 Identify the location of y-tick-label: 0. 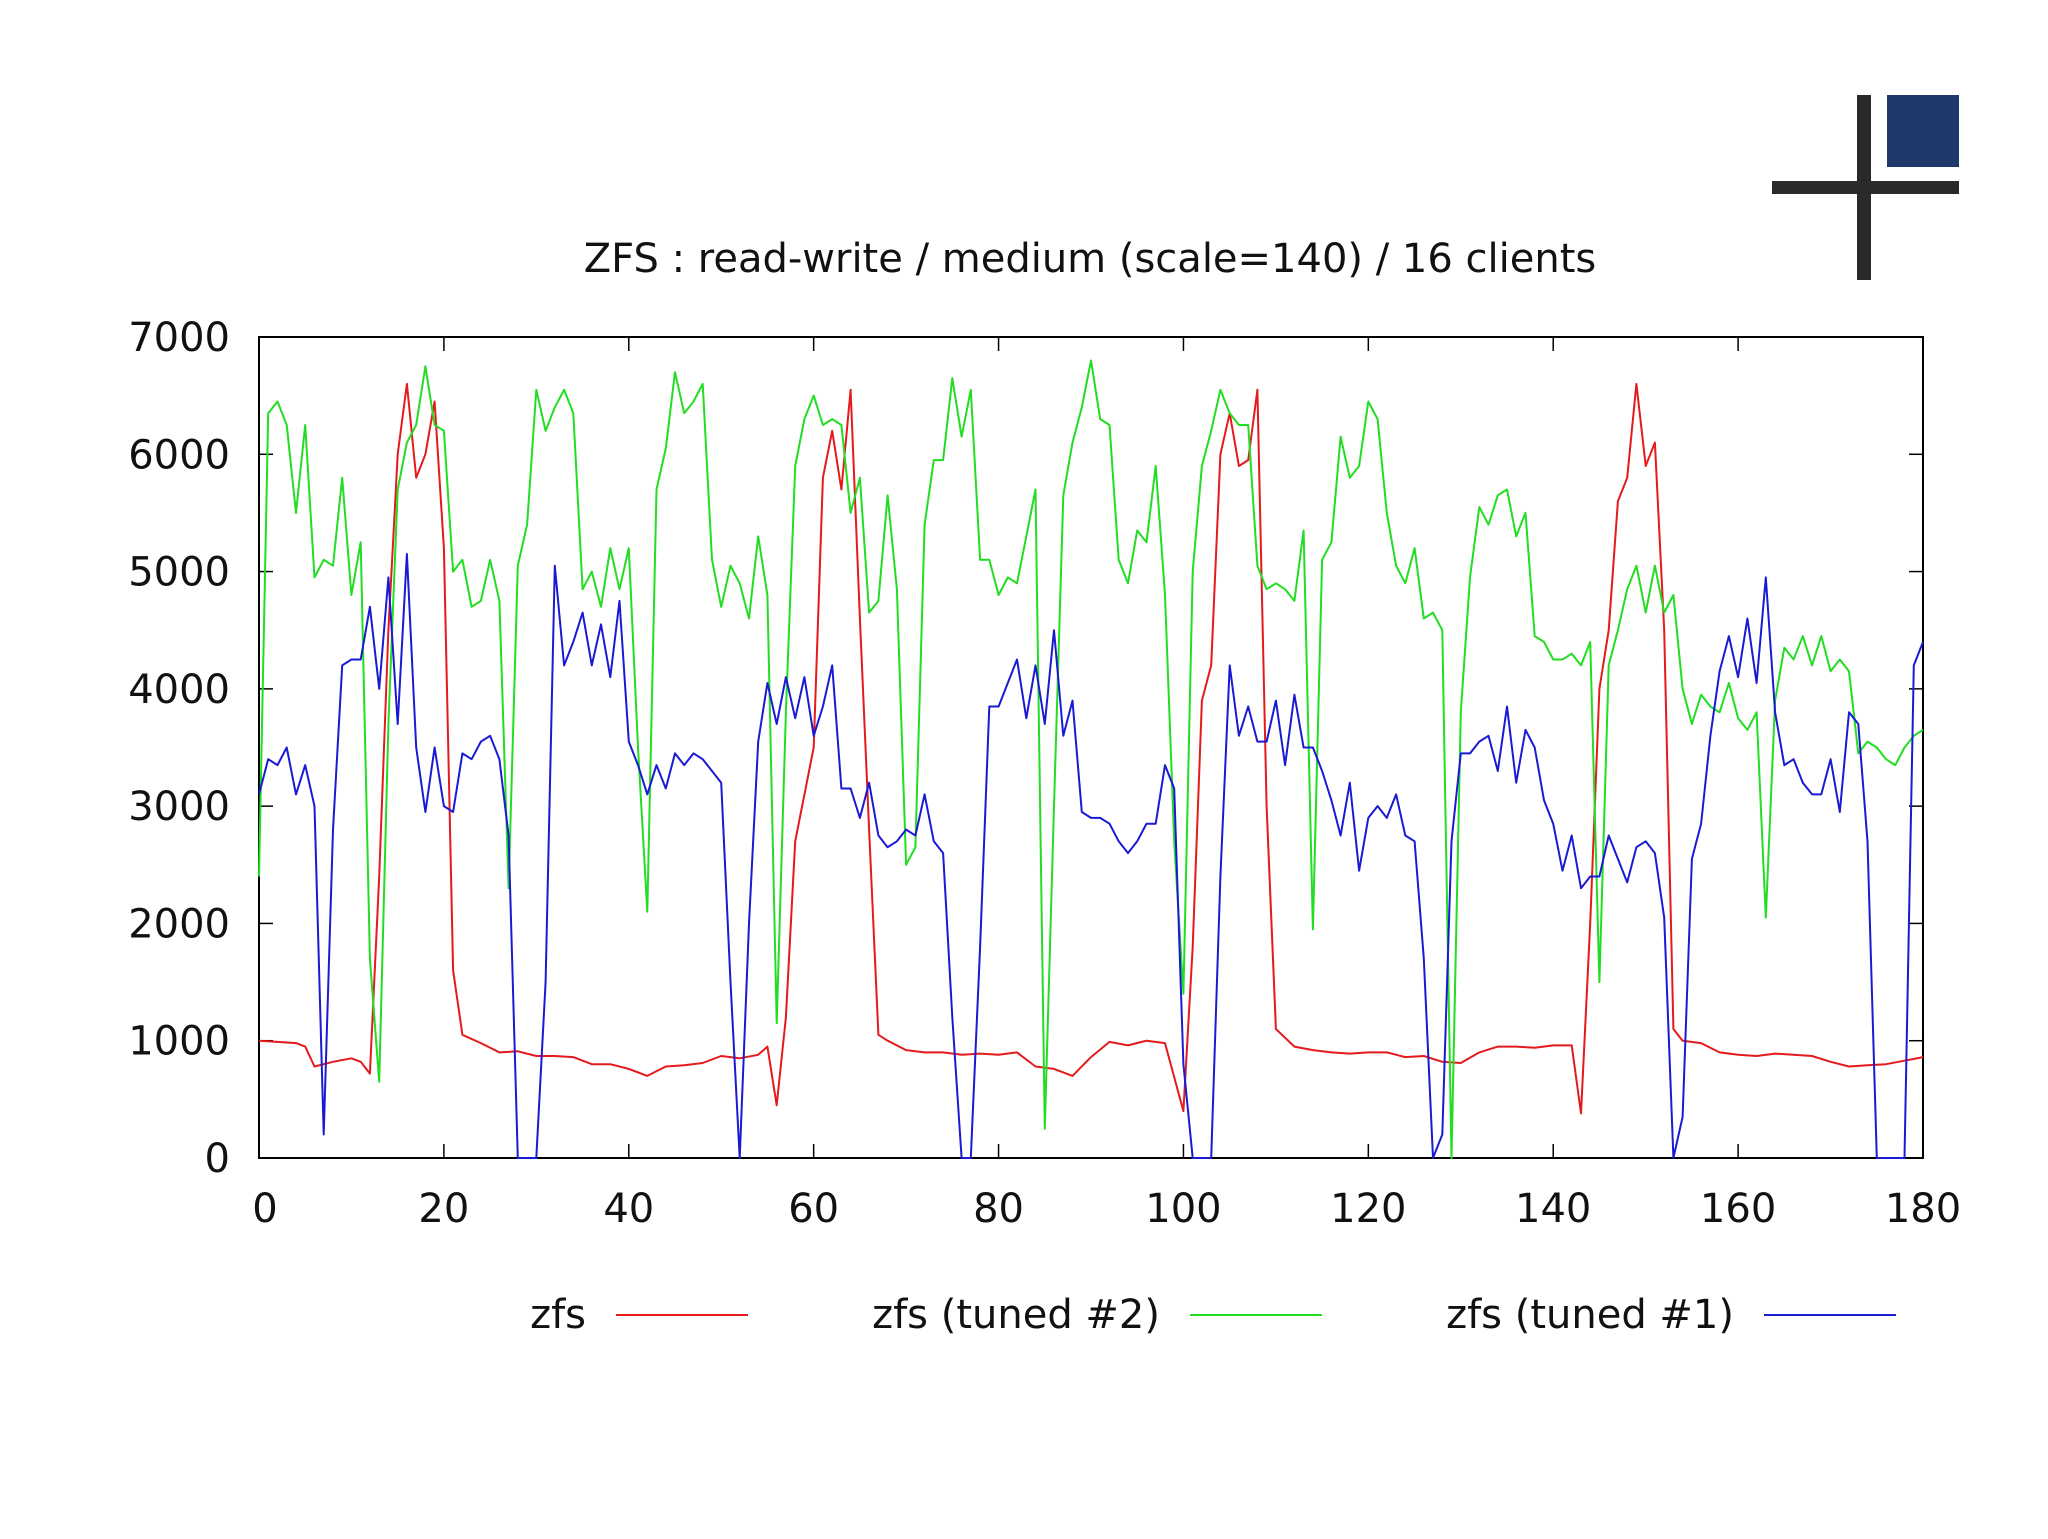
(217, 1159).